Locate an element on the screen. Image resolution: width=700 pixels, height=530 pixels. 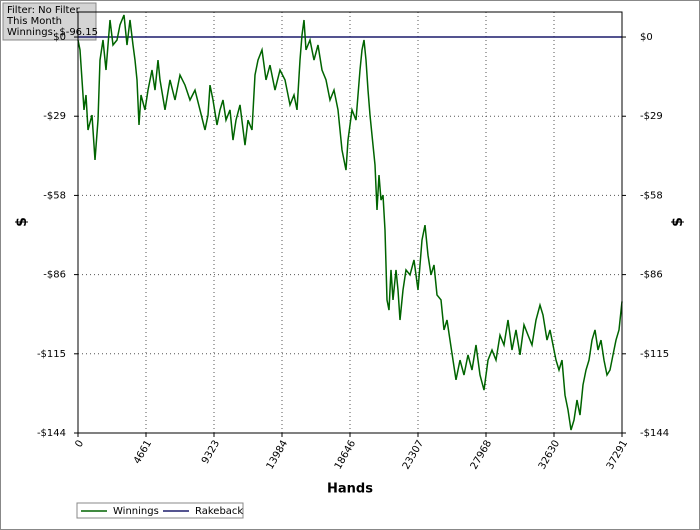
filter-box is located at coordinates (49, 21).